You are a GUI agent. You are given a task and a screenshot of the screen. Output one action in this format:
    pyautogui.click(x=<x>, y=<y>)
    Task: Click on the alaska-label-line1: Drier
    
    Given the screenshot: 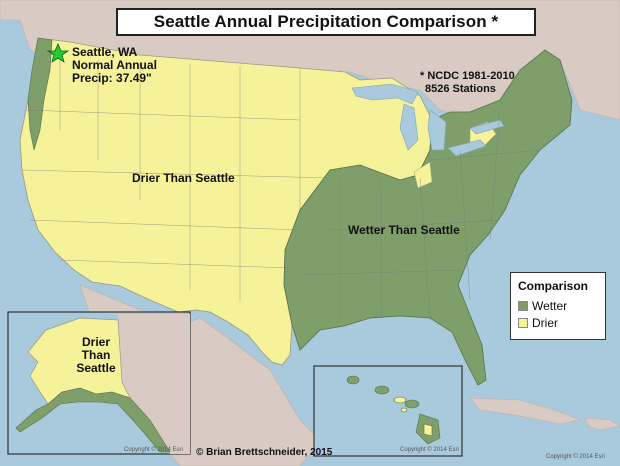 What is the action you would take?
    pyautogui.click(x=95, y=342)
    